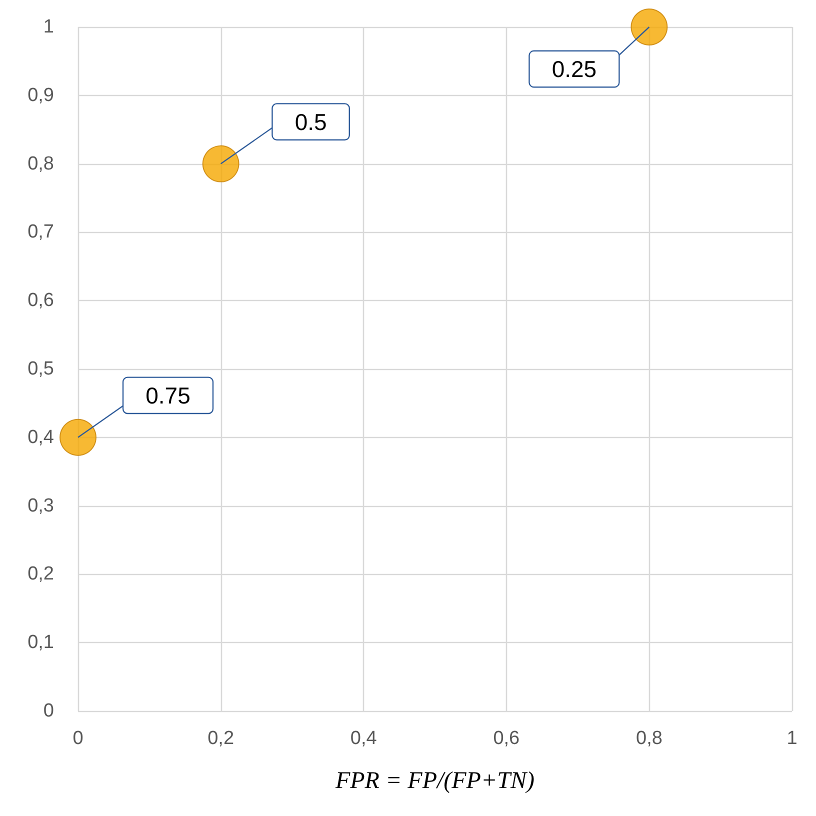 This screenshot has height=816, width=816. I want to click on x-tick-label: 0, so click(78, 738).